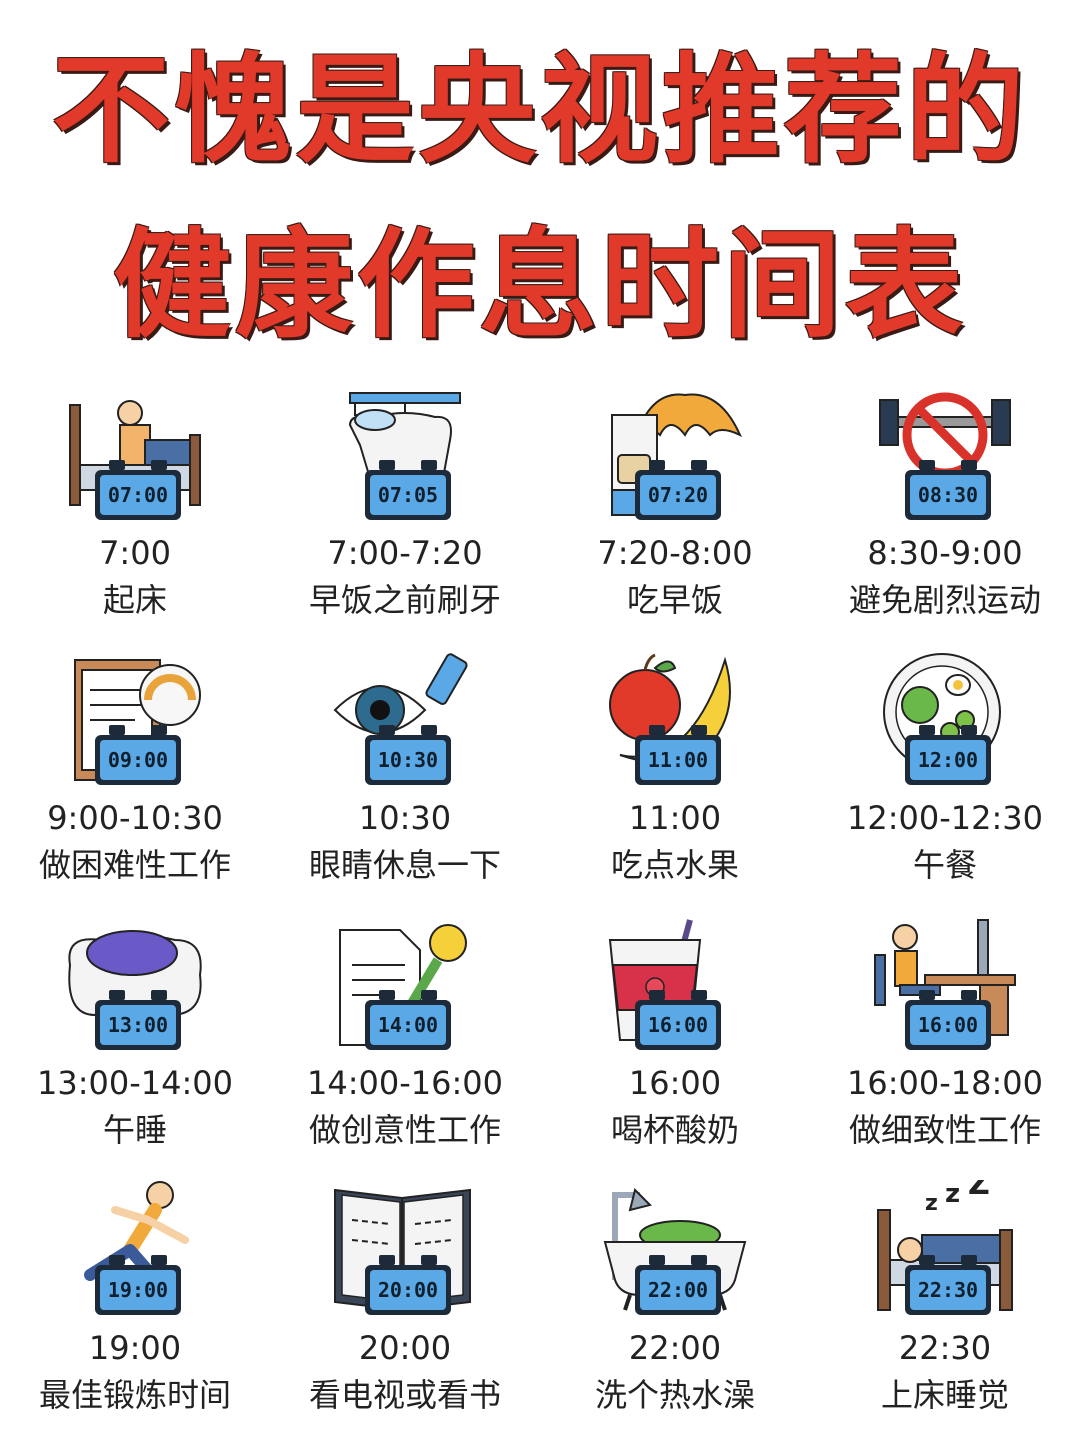 This screenshot has height=1440, width=1080. I want to click on activity-label: 午睡, so click(134, 1130).